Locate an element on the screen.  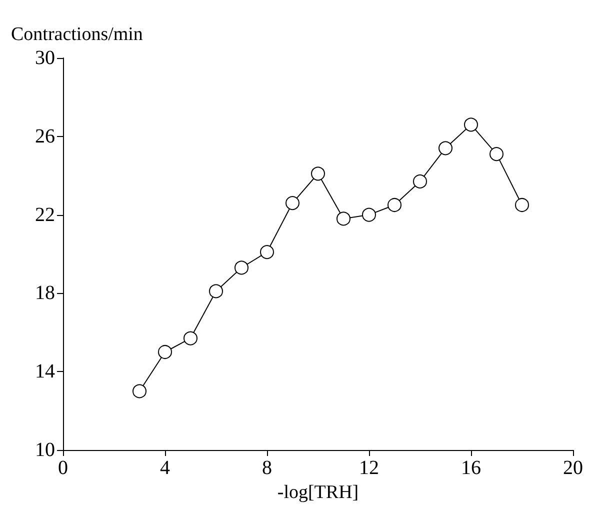
x-tick-label: 12 is located at coordinates (369, 468).